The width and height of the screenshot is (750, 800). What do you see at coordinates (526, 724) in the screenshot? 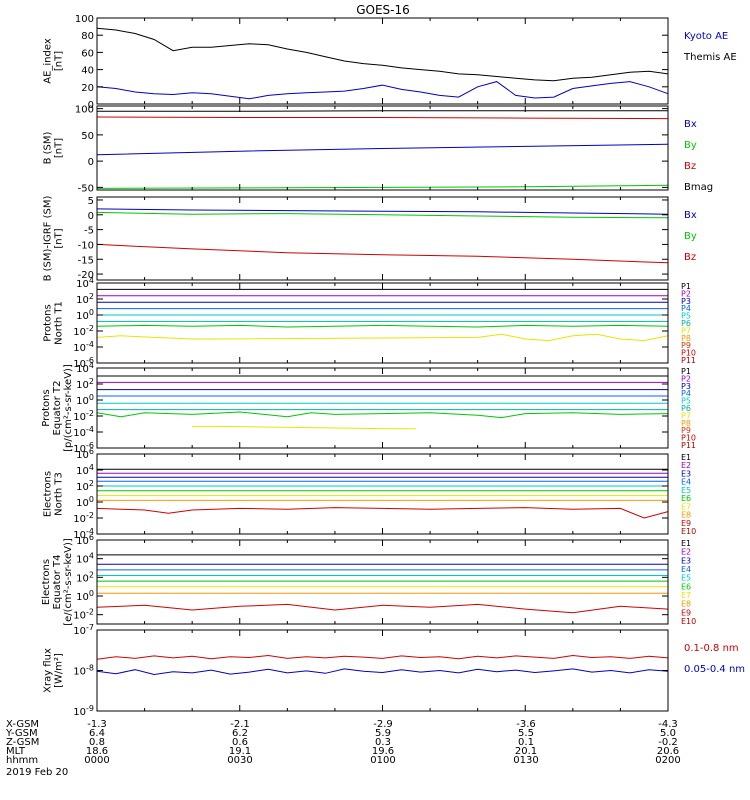
I see `ephem-value: -3.6` at bounding box center [526, 724].